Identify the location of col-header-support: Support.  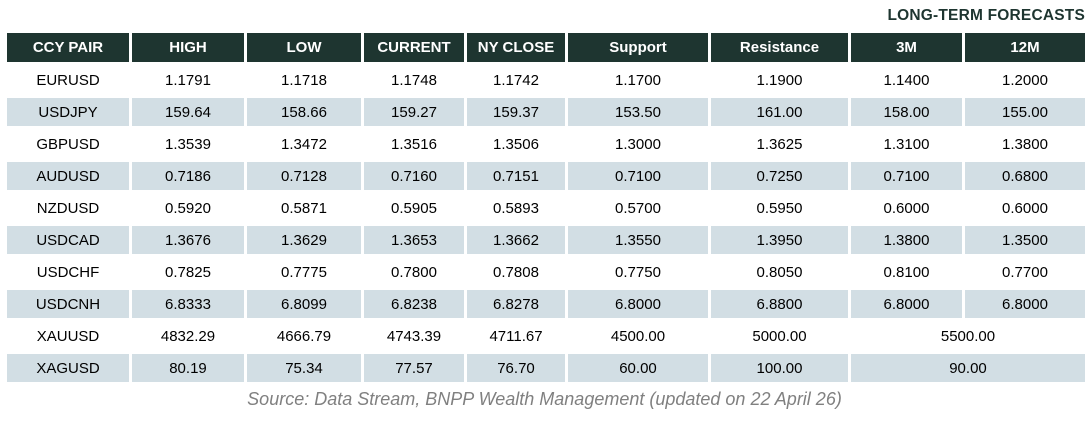
(638, 47).